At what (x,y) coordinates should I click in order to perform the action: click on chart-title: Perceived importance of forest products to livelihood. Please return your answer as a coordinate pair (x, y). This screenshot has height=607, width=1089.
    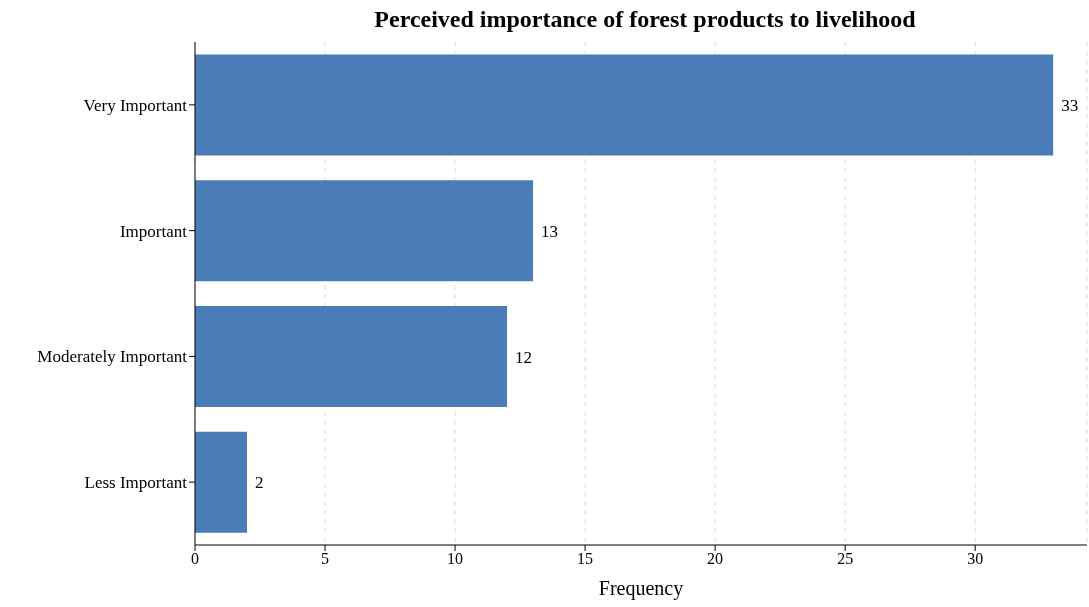
    Looking at the image, I should click on (645, 19).